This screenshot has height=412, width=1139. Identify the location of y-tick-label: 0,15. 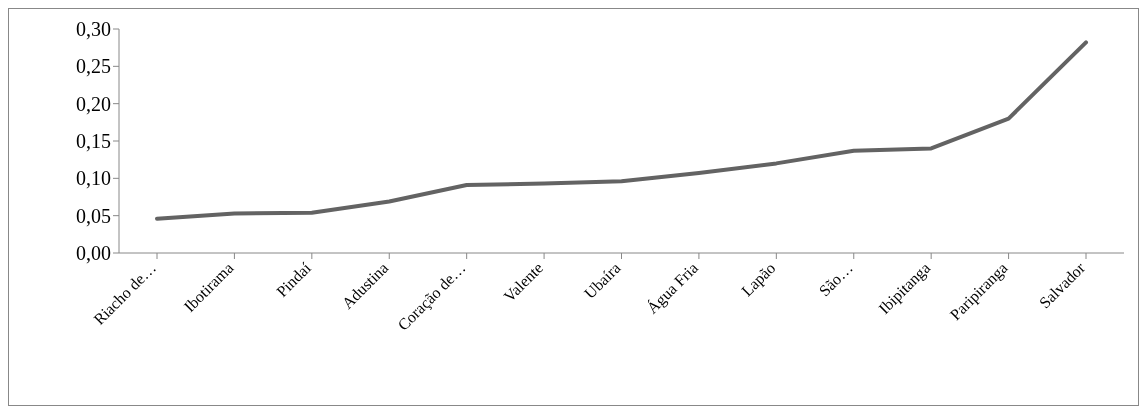
(93, 141).